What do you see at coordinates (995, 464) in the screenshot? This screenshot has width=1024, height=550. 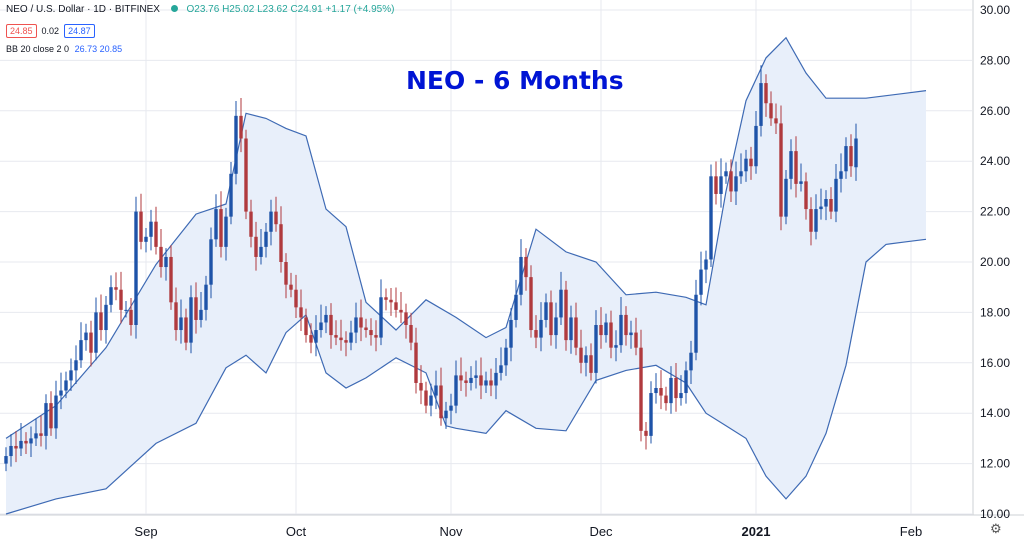 I see `price-tick-label: 12.00` at bounding box center [995, 464].